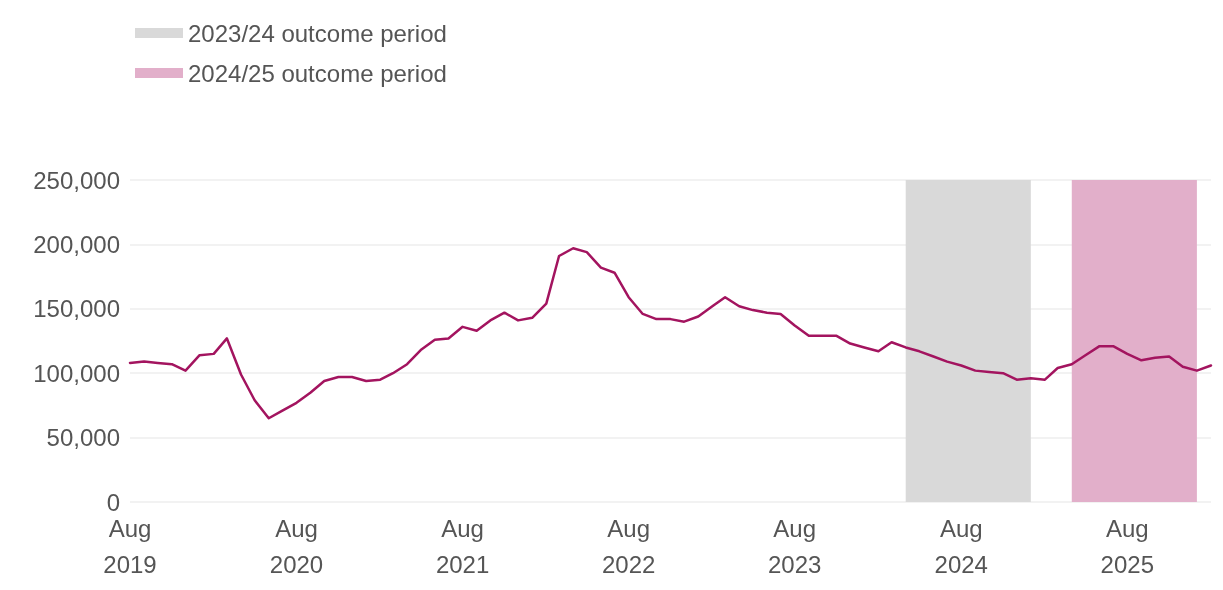  What do you see at coordinates (130, 546) in the screenshot?
I see `x-tick-label: Aug 2019` at bounding box center [130, 546].